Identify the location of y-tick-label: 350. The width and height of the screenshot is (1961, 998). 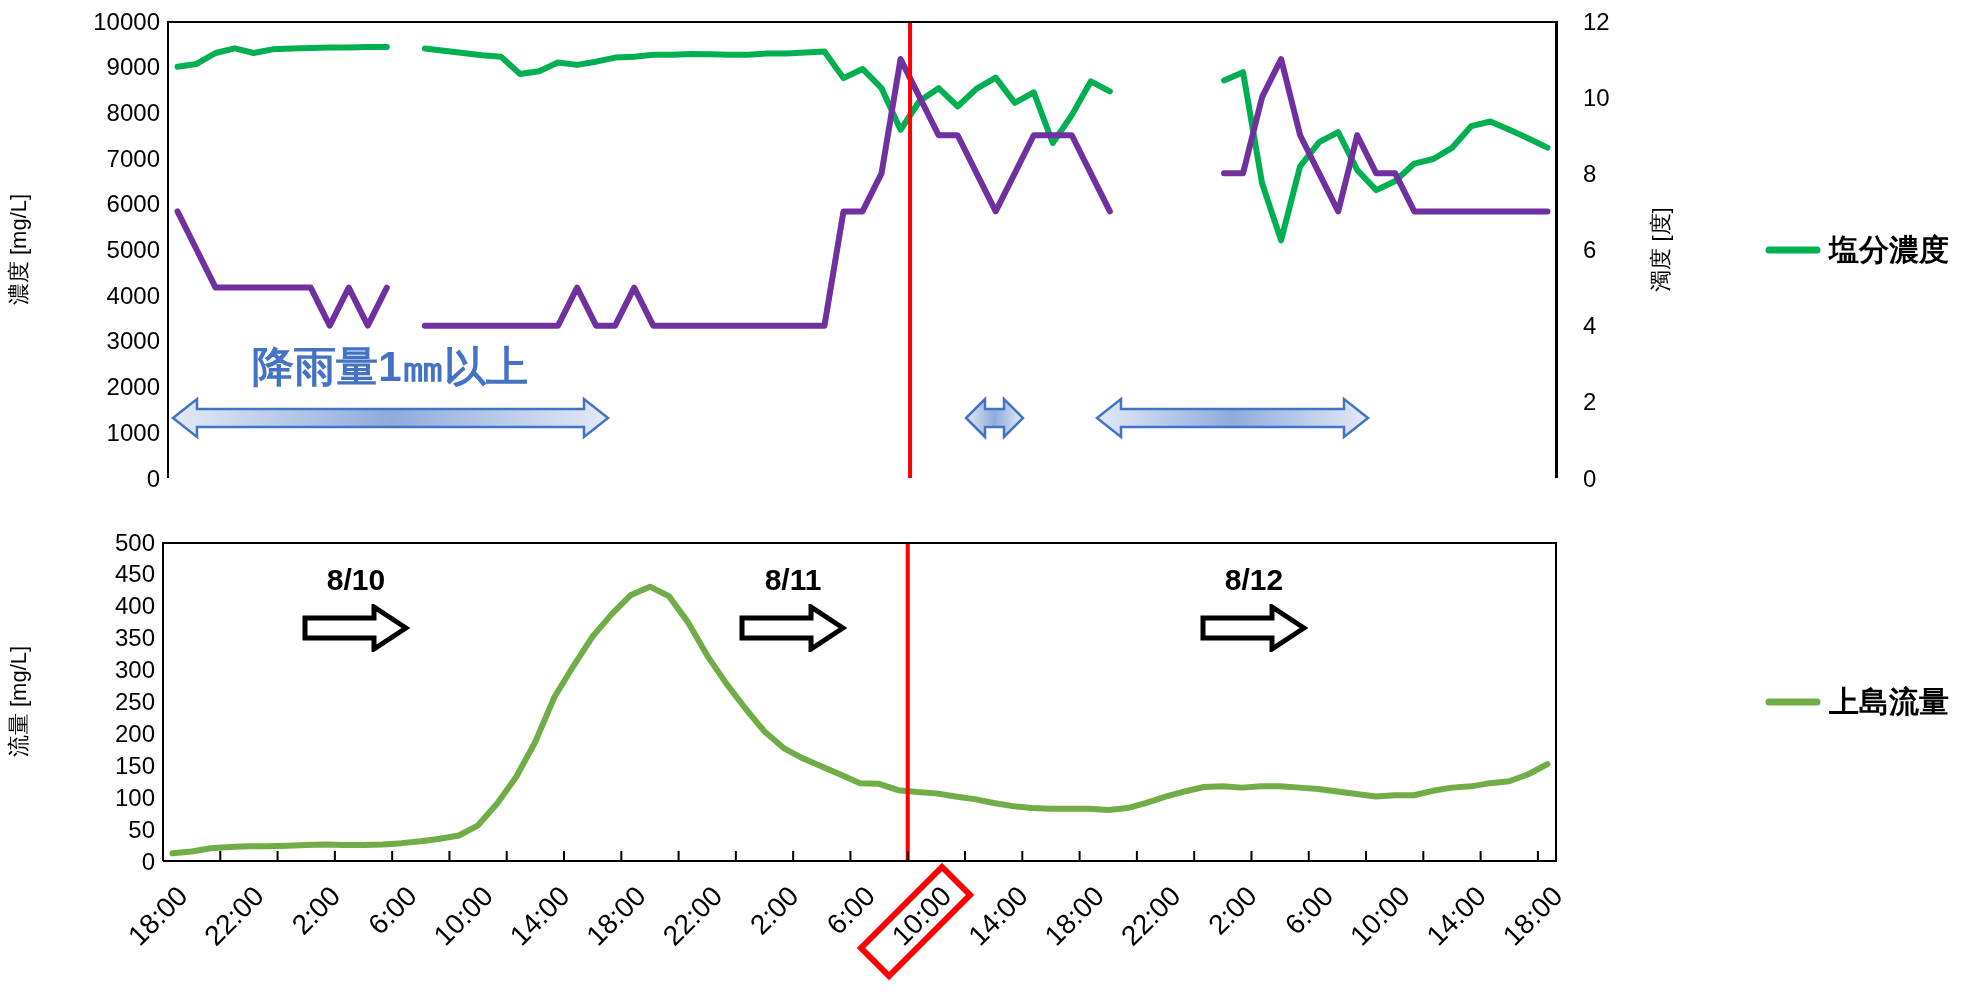
(134, 638).